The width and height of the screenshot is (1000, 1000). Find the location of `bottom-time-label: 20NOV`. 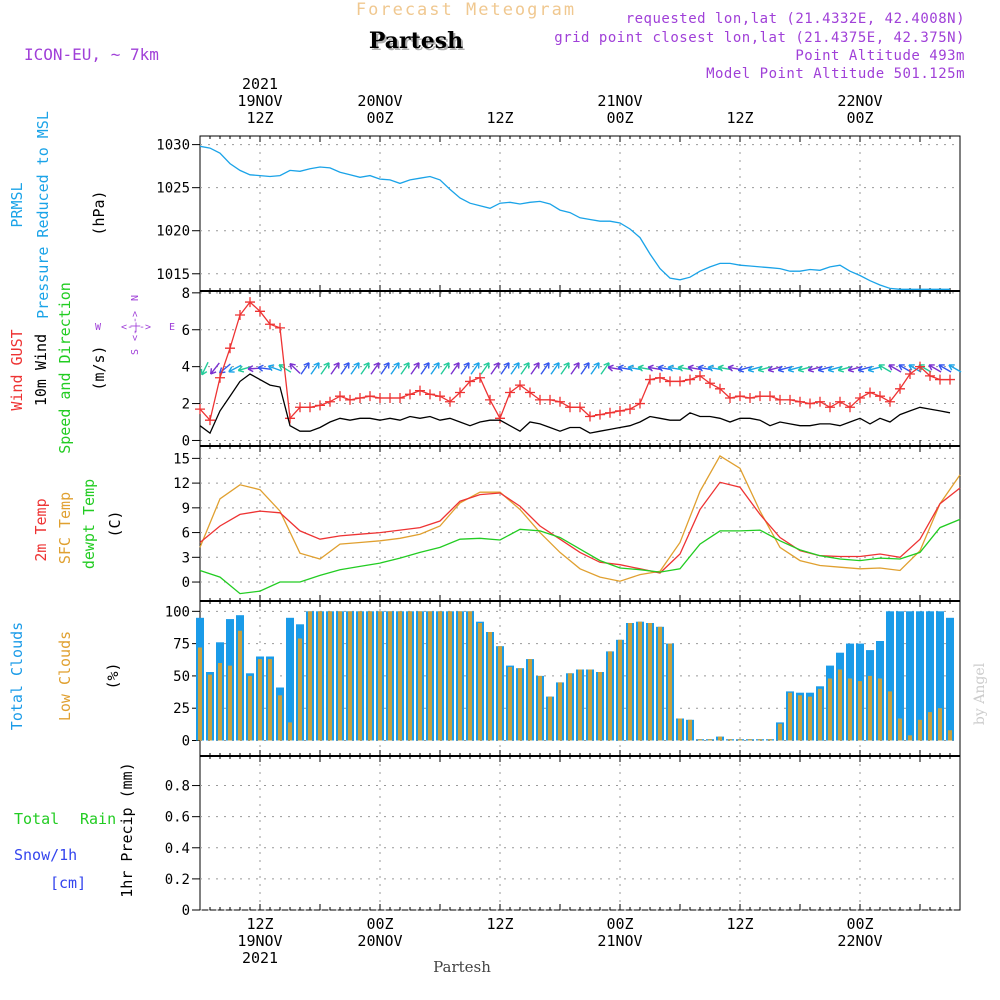

bottom-time-label: 20NOV is located at coordinates (379, 941).